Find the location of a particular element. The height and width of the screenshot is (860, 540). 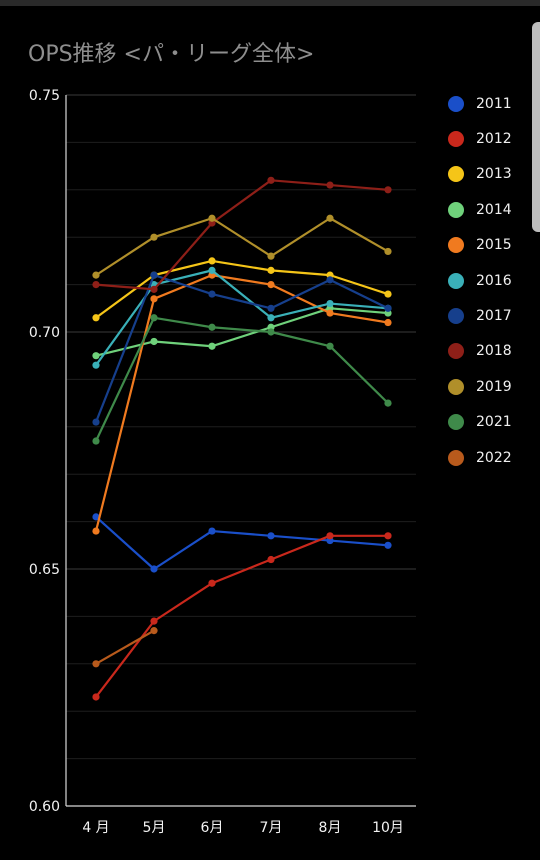

y-tick-label: 0.65 is located at coordinates (44, 570).